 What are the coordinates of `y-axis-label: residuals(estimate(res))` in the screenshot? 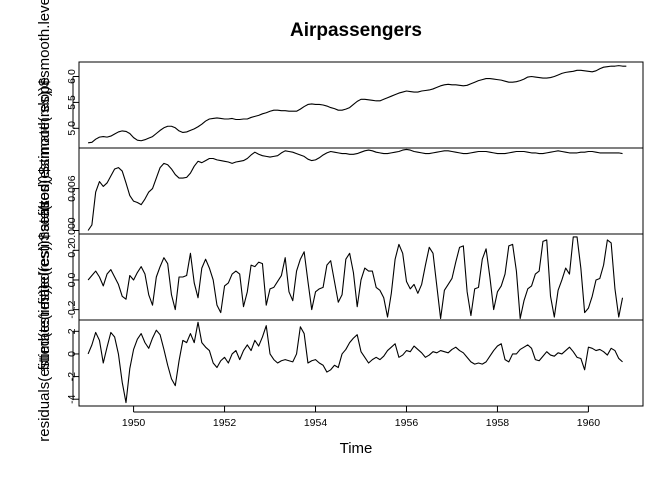 It's located at (44, 363).